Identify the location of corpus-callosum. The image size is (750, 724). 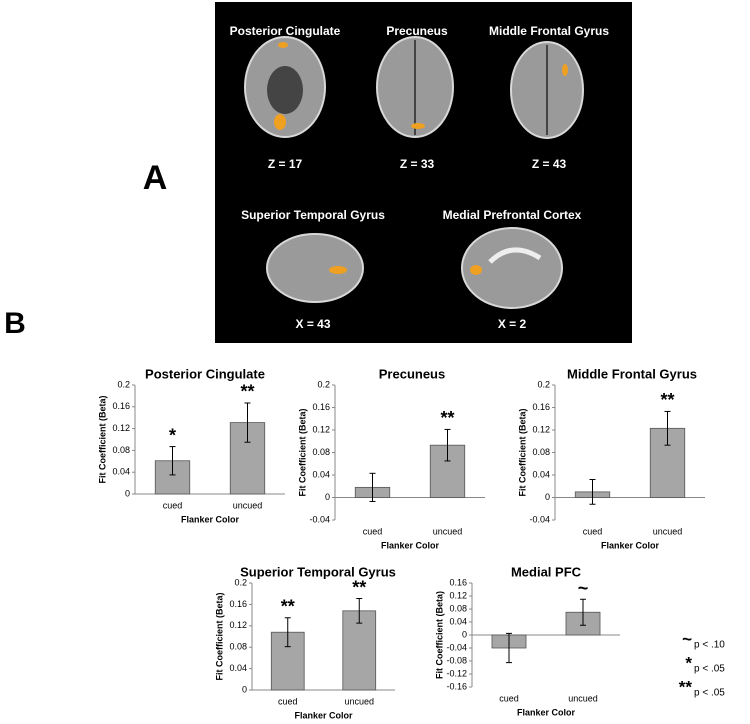
(515, 255).